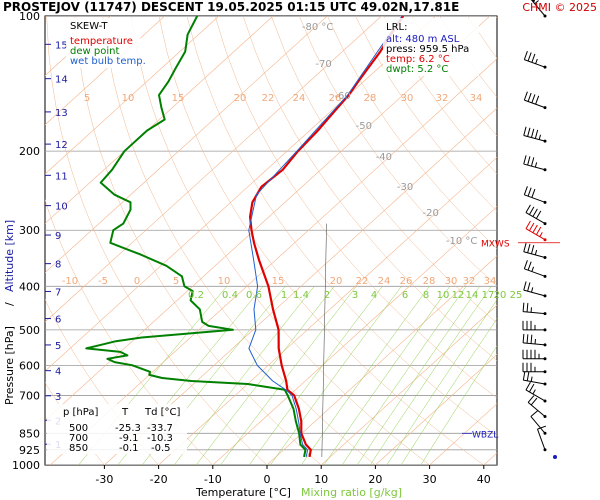  Describe the element at coordinates (318, 27) in the screenshot. I see `isotherm-label: -80 °C` at that location.